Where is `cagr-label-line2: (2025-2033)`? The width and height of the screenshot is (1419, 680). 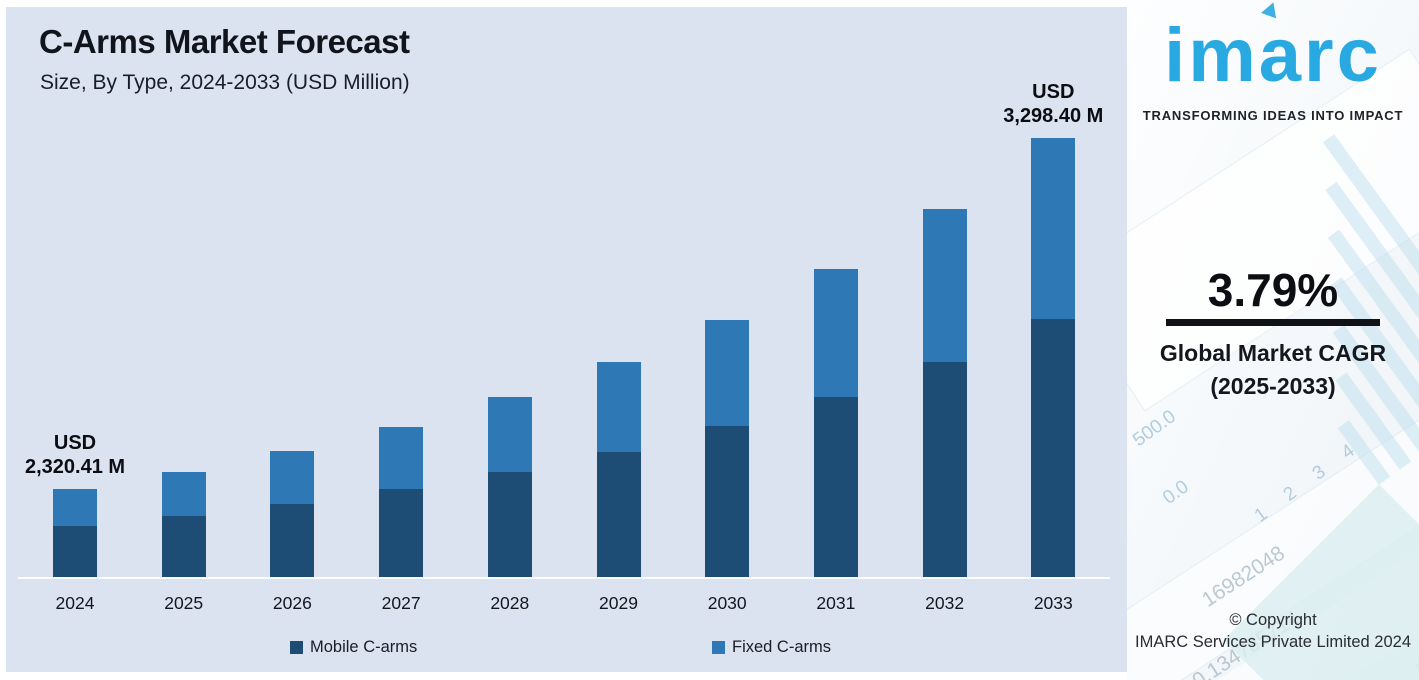 cagr-label-line2: (2025-2033) is located at coordinates (1273, 386).